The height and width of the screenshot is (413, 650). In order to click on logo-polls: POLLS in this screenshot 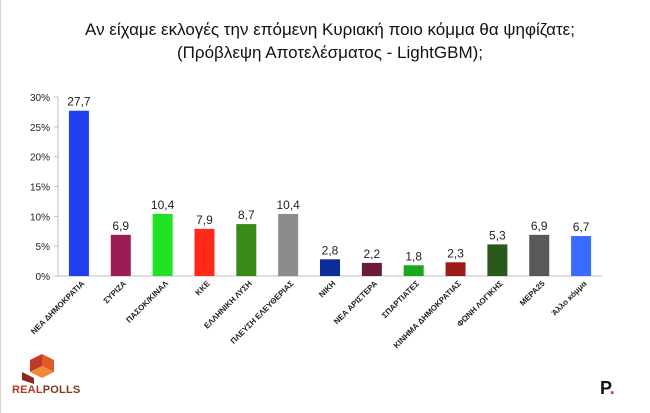, I will do `click(61, 390)`.